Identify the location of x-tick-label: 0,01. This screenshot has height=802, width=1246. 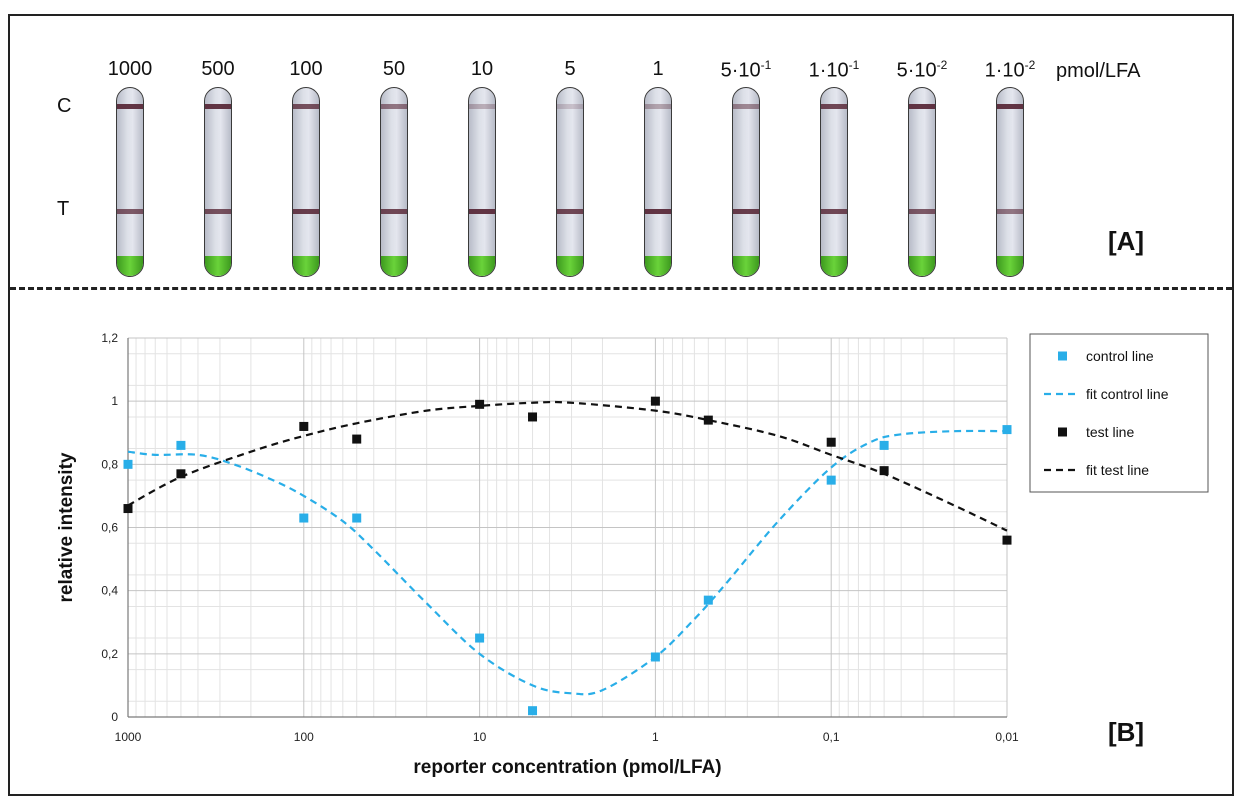
(1007, 737).